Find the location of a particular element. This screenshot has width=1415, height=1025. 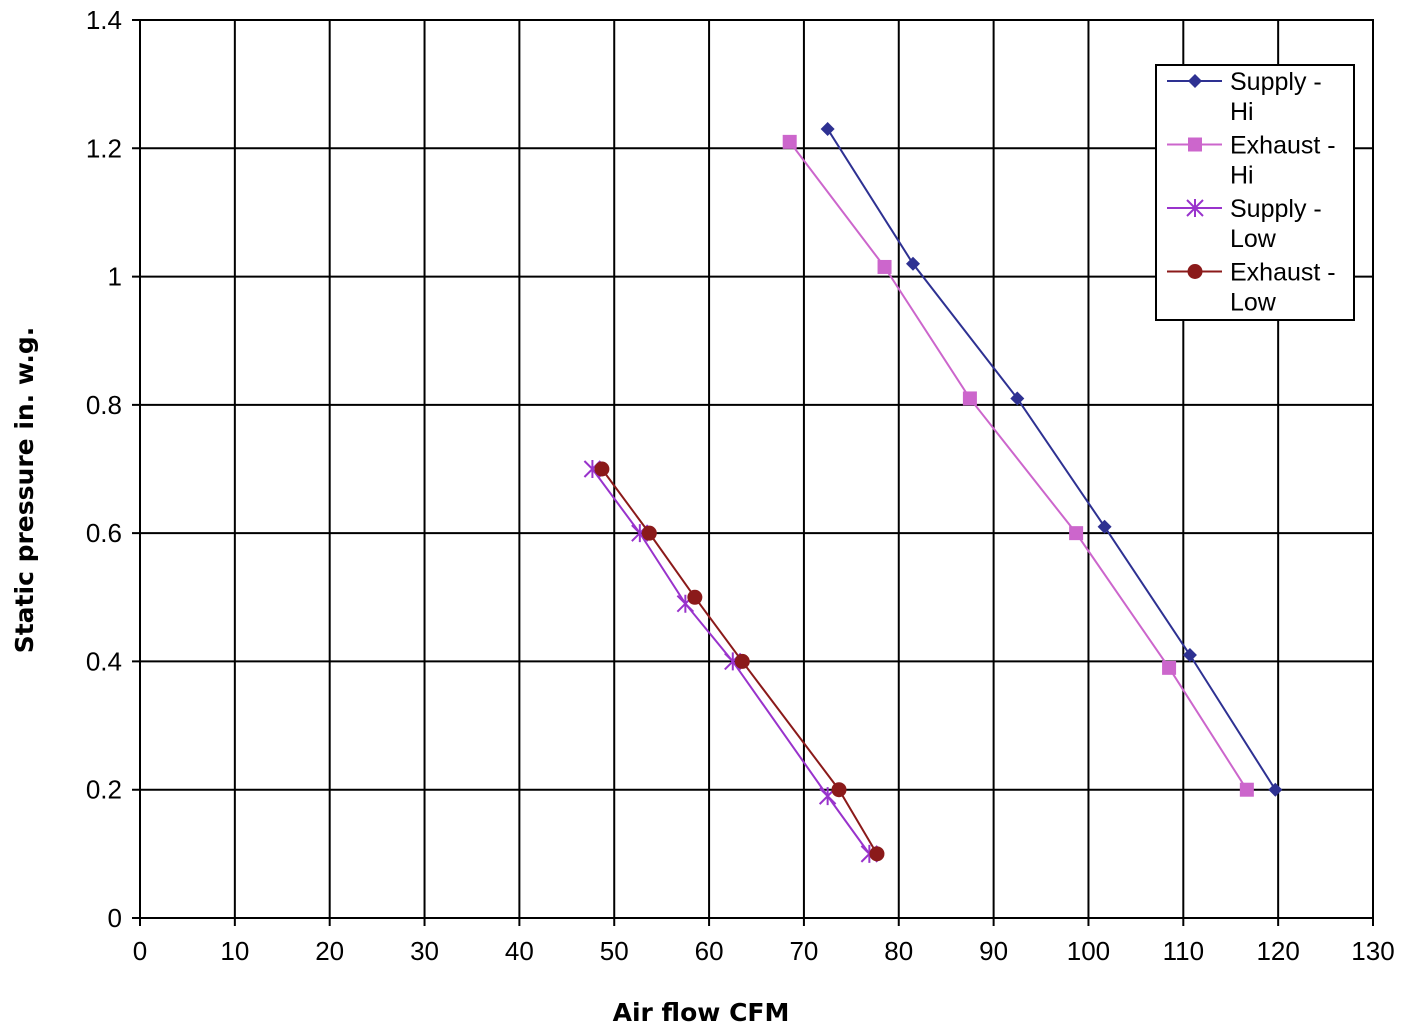

y-tick-label: 1.2 is located at coordinates (104, 148).